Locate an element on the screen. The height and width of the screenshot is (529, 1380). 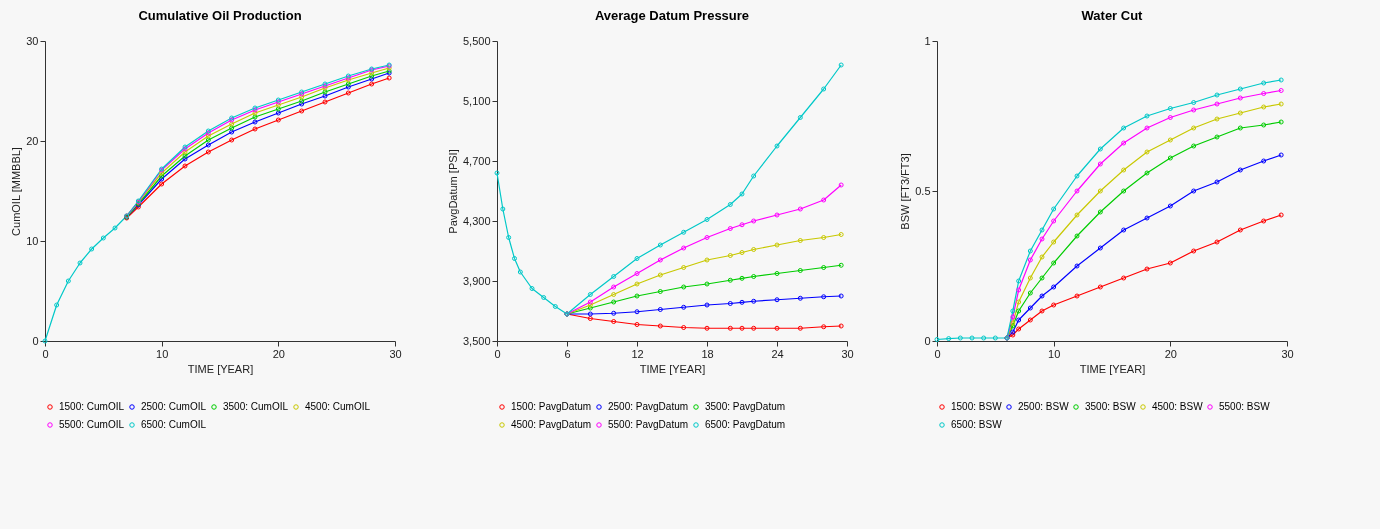
x-tick-label: 0 is located at coordinates (45, 353).